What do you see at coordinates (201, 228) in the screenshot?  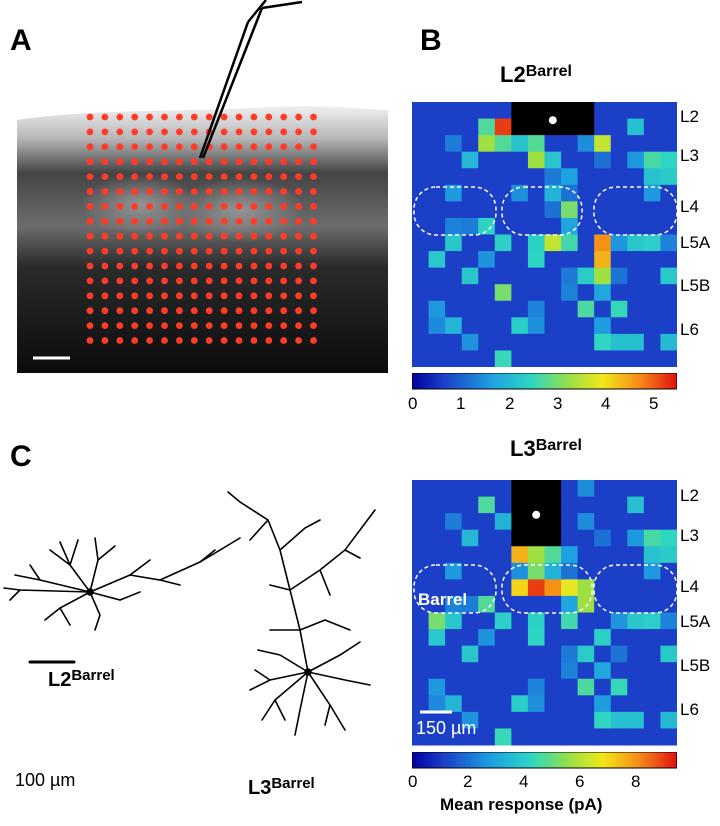 I see `stimulation-grid` at bounding box center [201, 228].